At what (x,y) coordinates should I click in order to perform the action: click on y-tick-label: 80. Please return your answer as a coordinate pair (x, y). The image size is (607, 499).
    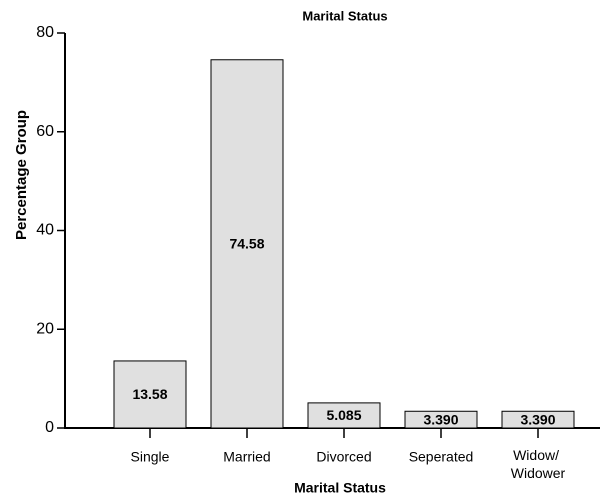
    Looking at the image, I should click on (45, 32).